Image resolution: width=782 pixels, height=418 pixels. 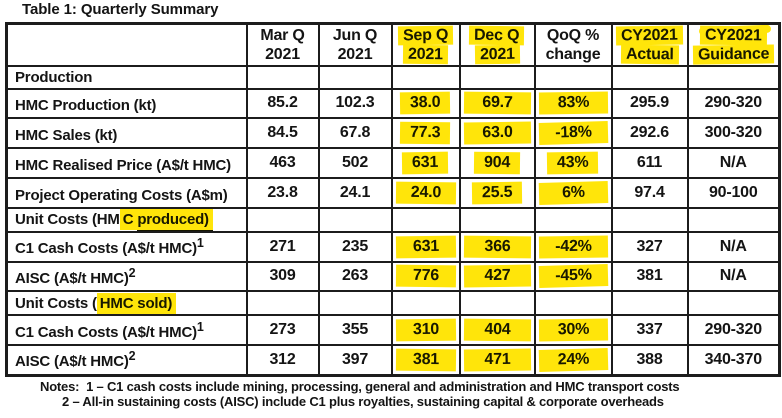 What do you see at coordinates (425, 193) in the screenshot?
I see `value-text: 24.0` at bounding box center [425, 193].